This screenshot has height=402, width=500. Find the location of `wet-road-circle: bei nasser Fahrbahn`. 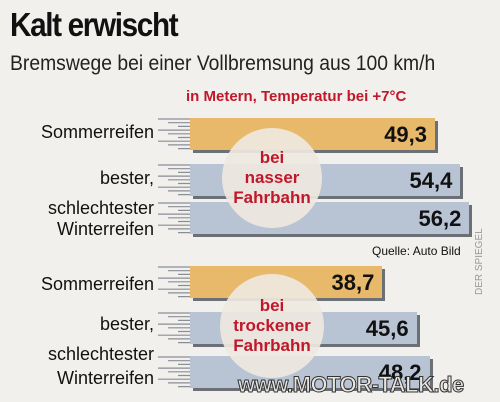

wet-road-circle: bei nasser Fahrbahn is located at coordinates (272, 178).